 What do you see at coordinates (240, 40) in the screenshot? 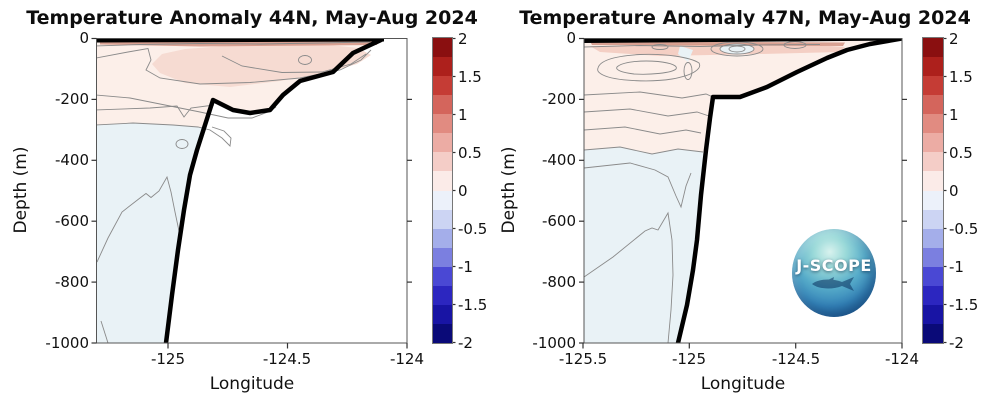
I see `surface-line` at bounding box center [240, 40].